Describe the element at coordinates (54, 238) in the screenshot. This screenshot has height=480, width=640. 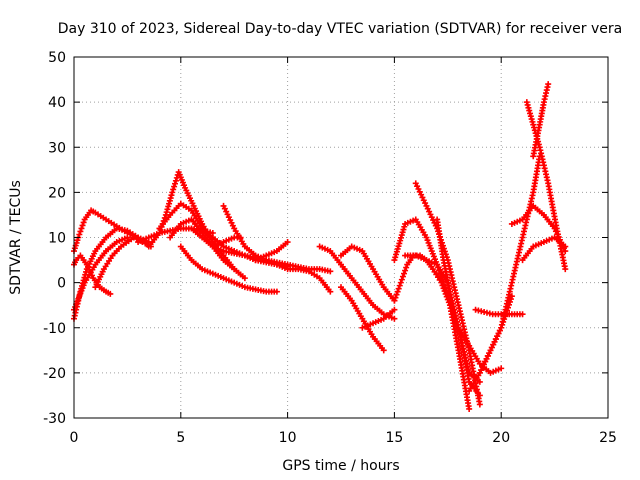
I see `y-tick-labels: -30 -20 -10 0 10 20 30 40 50` at that location.